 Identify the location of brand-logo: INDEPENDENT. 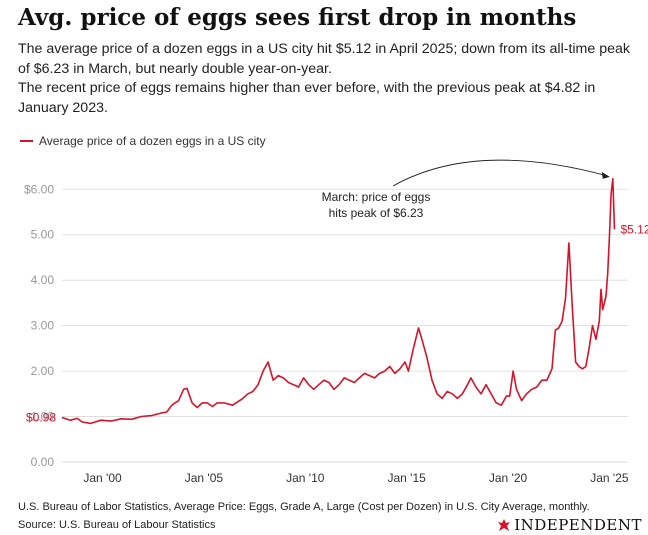
(569, 525).